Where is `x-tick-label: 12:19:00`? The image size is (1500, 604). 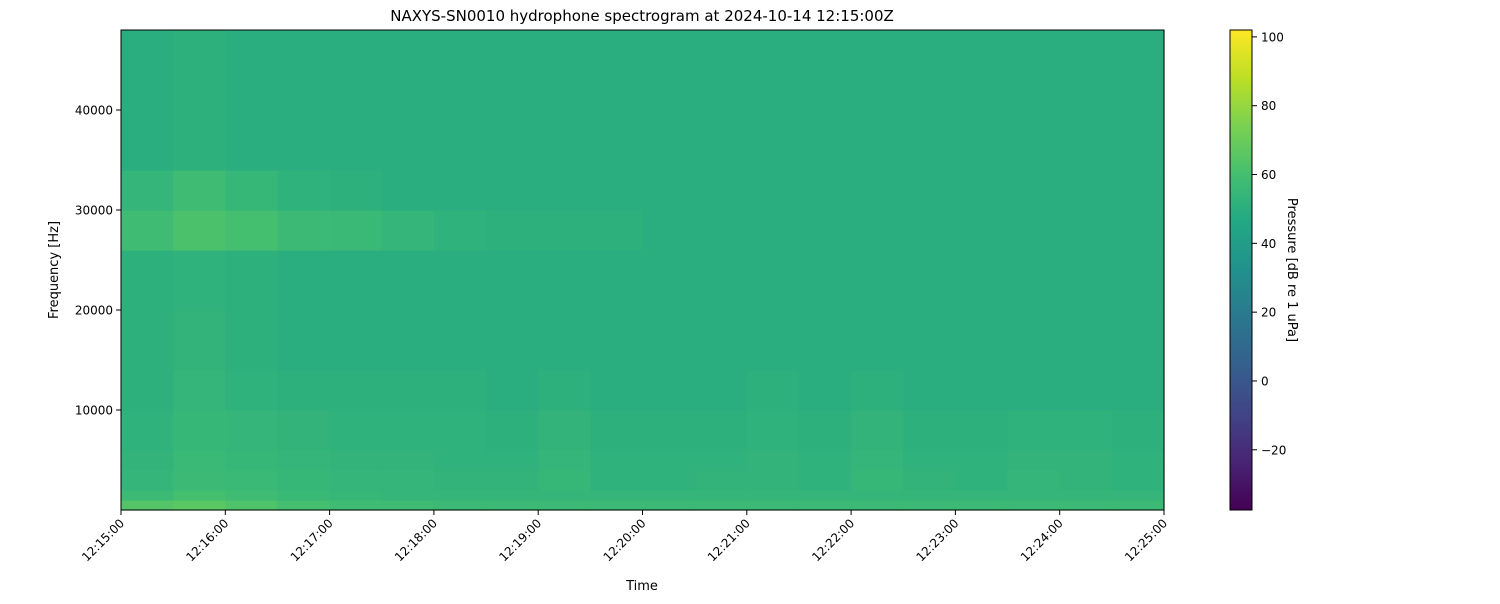 x-tick-label: 12:19:00 is located at coordinates (520, 540).